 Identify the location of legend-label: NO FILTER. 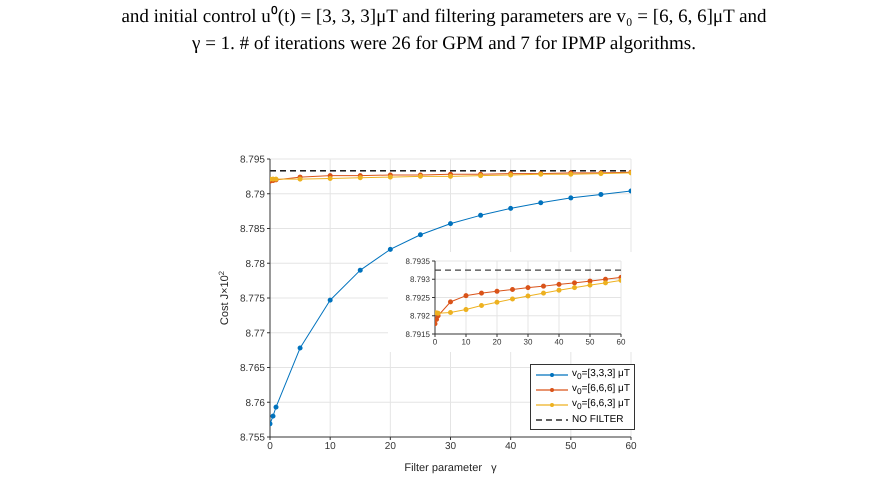
(598, 419).